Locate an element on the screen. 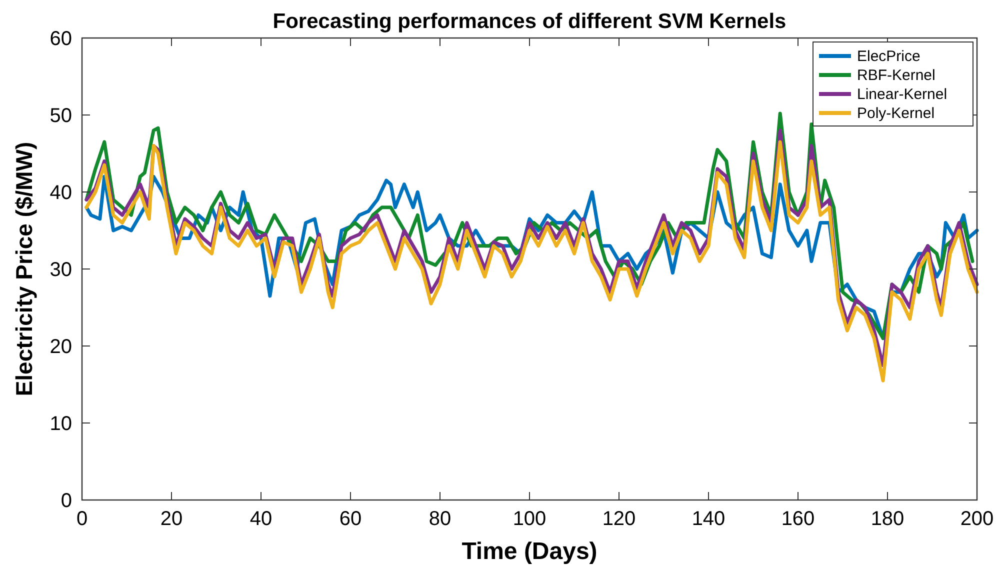  x-tick-label: 40 is located at coordinates (261, 519).